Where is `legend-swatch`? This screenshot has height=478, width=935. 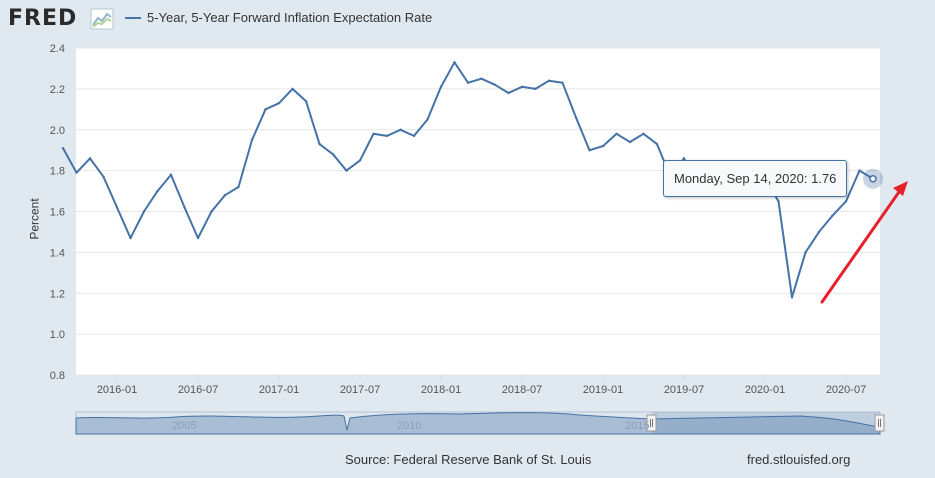 legend-swatch is located at coordinates (133, 17).